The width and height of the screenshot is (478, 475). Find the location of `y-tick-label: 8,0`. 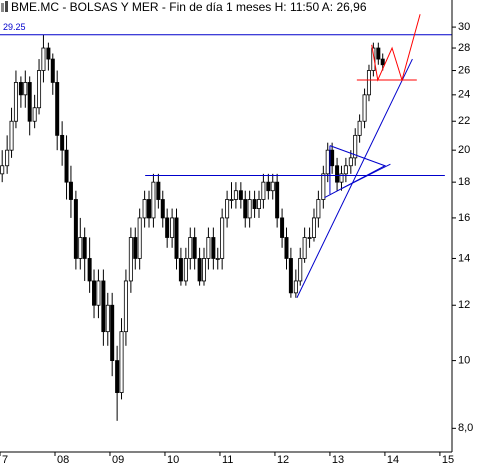

y-tick-label: 8,0 is located at coordinates (465, 428).